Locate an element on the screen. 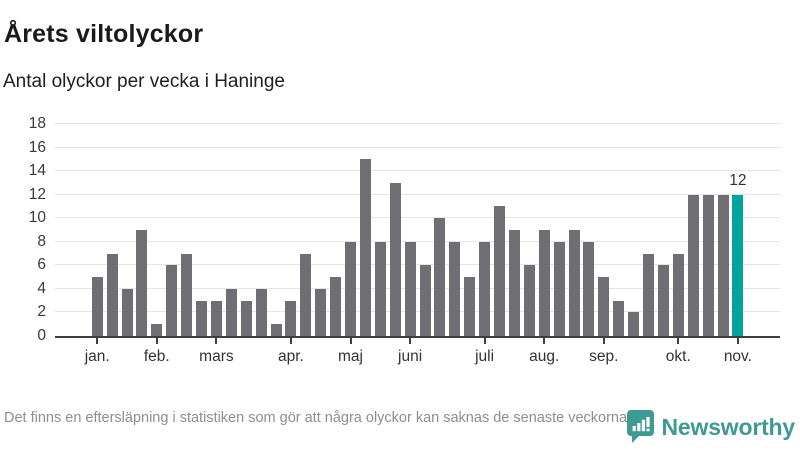  y-tick-label-10: 10 is located at coordinates (37, 218).